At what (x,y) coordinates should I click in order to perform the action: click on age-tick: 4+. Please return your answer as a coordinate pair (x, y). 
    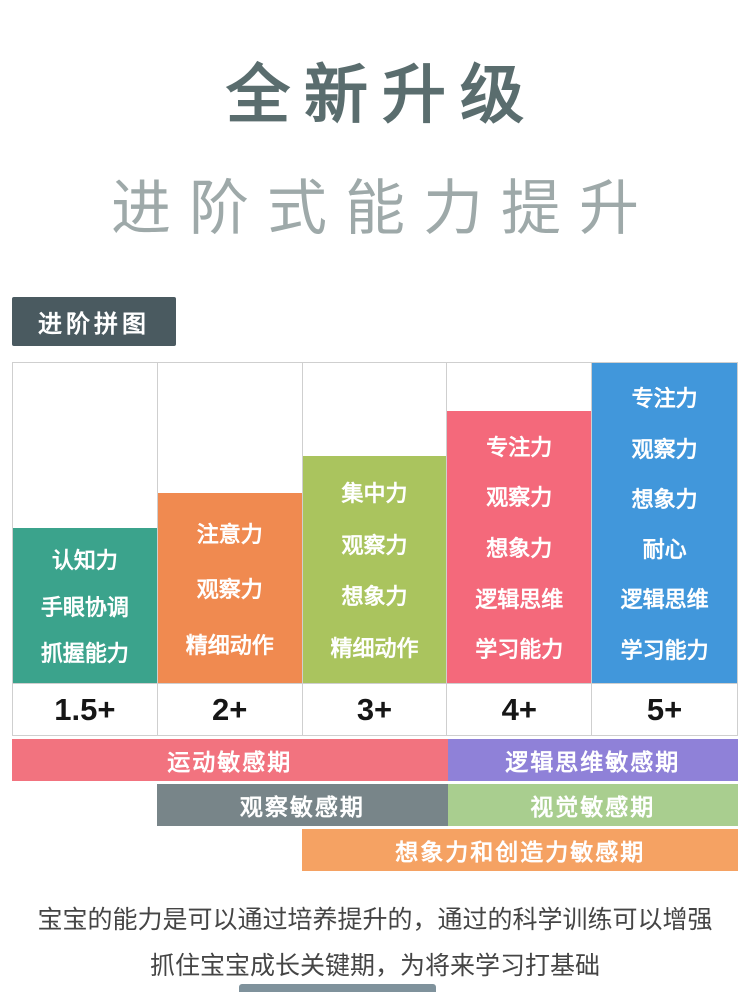
    Looking at the image, I should click on (520, 709).